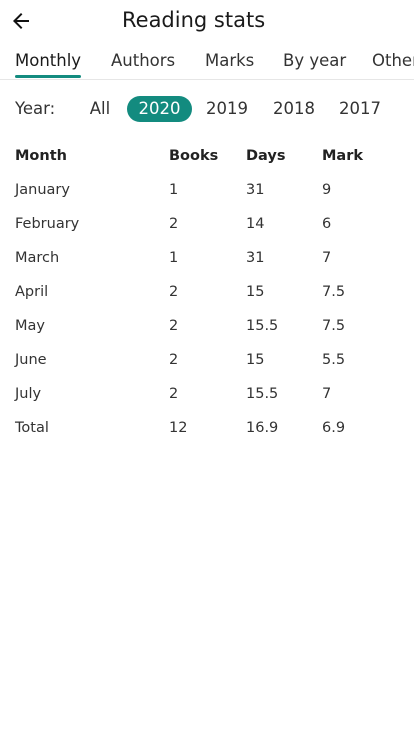 This screenshot has height=736, width=414. I want to click on month-cell: April, so click(32, 292).